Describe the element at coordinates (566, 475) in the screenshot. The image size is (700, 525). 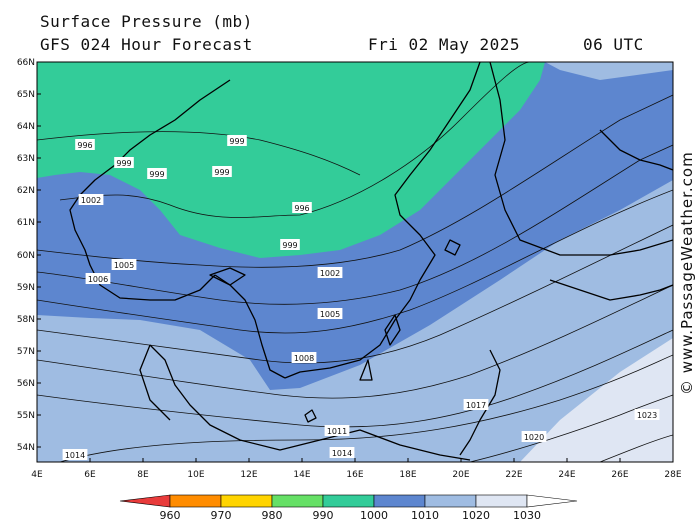
I see `lon-label: 24E` at that location.